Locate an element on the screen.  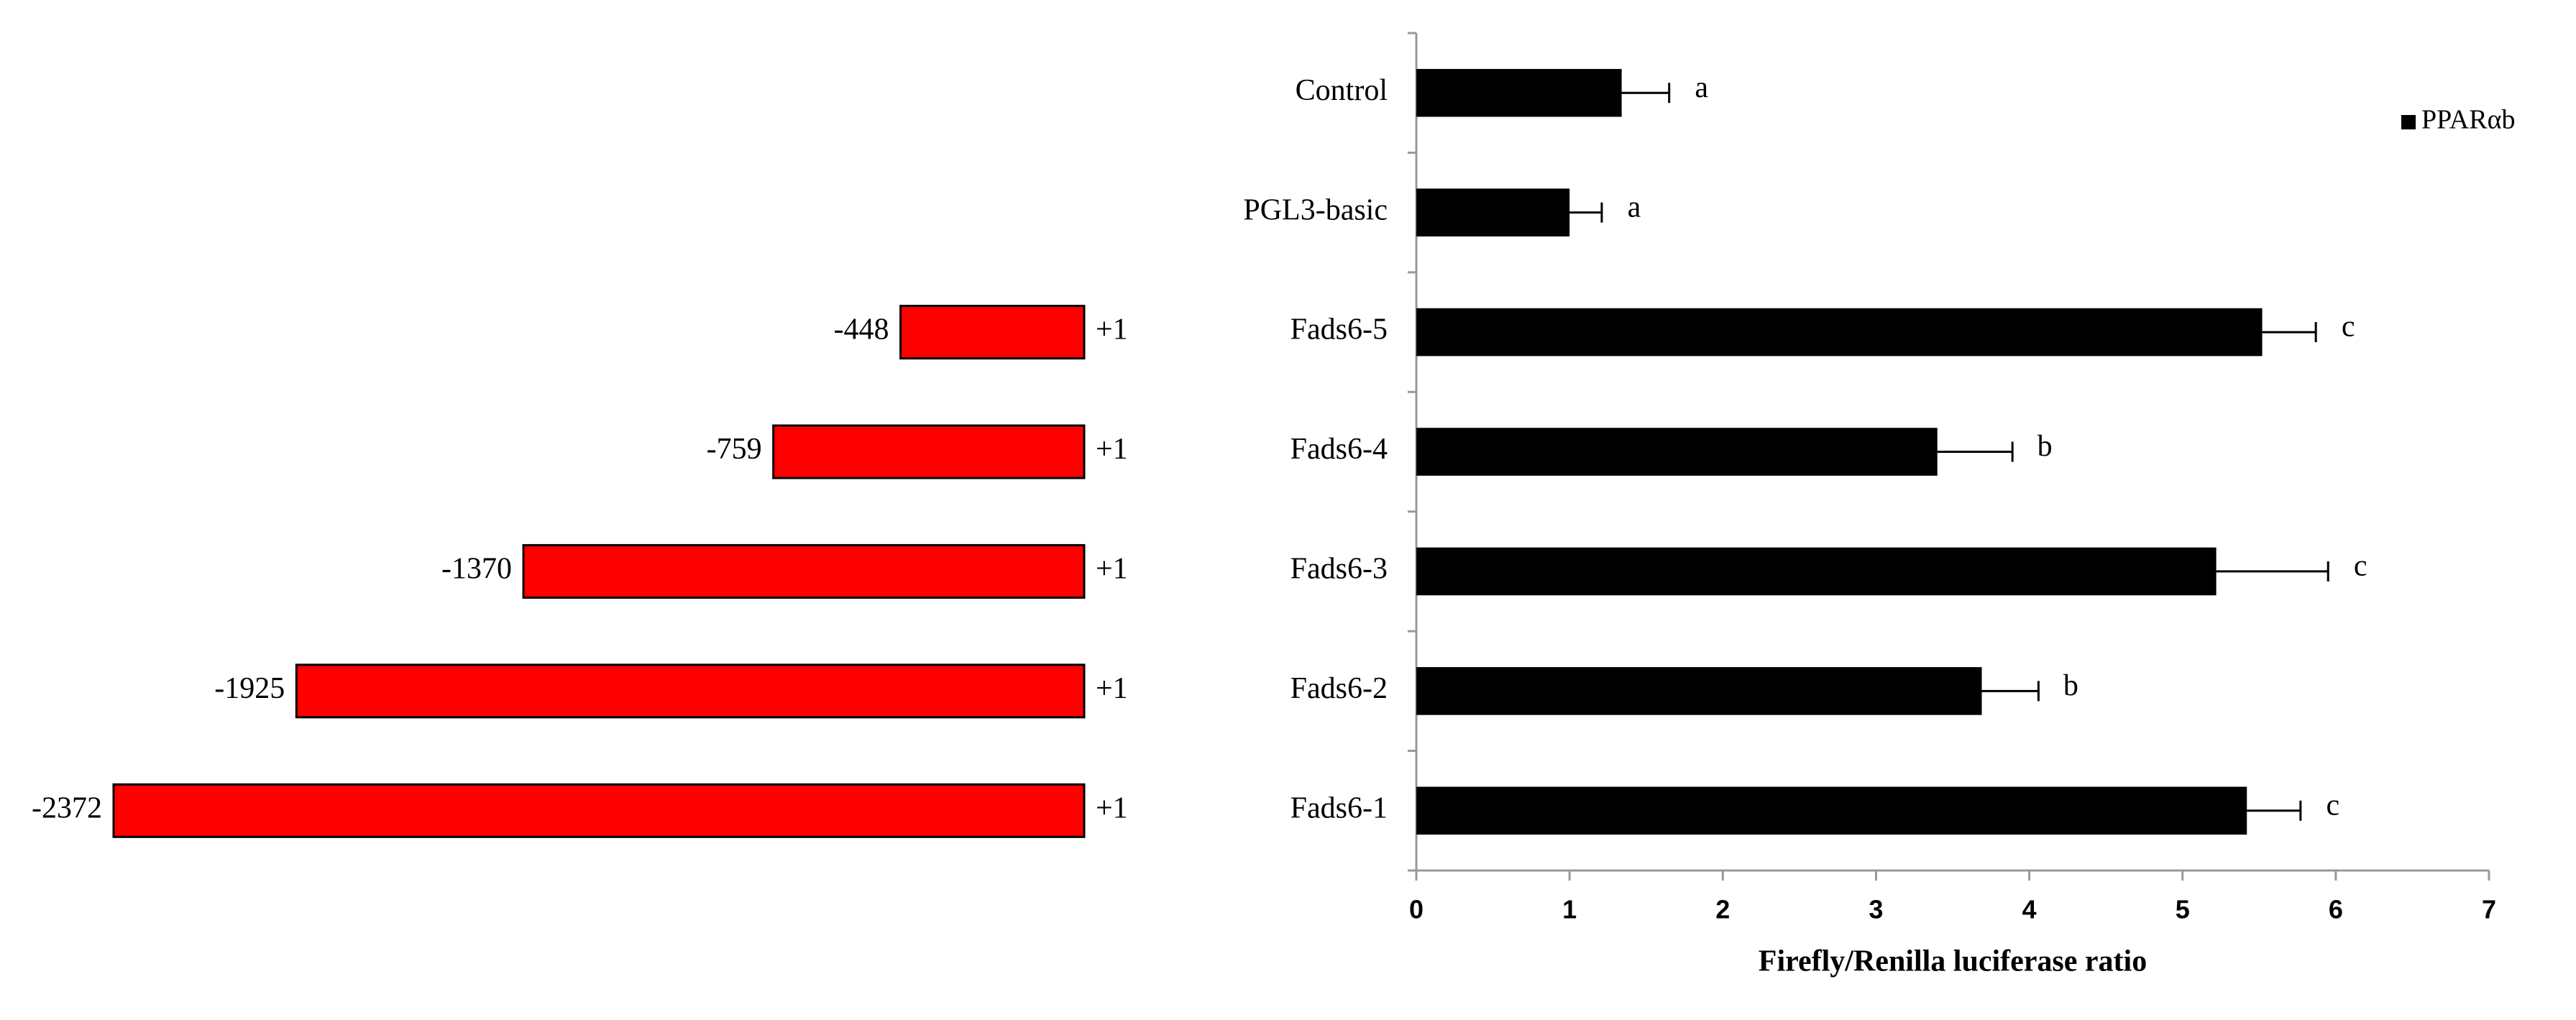
x-tick-label: 3 is located at coordinates (1876, 909).